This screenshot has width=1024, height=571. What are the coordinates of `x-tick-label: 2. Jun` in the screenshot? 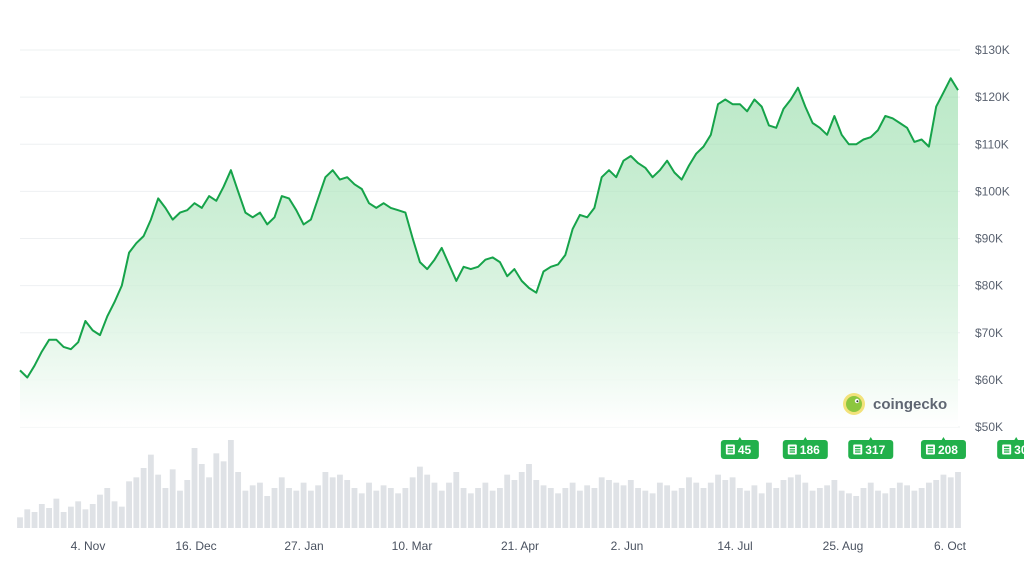 It's located at (627, 546).